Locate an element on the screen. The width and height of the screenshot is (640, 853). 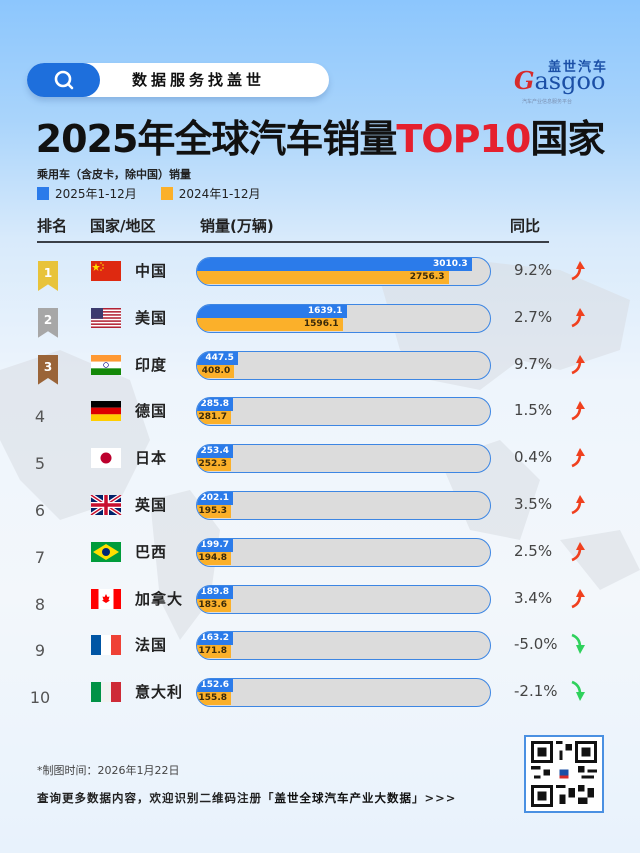
bar-2025: 189.8 is located at coordinates (215, 592).